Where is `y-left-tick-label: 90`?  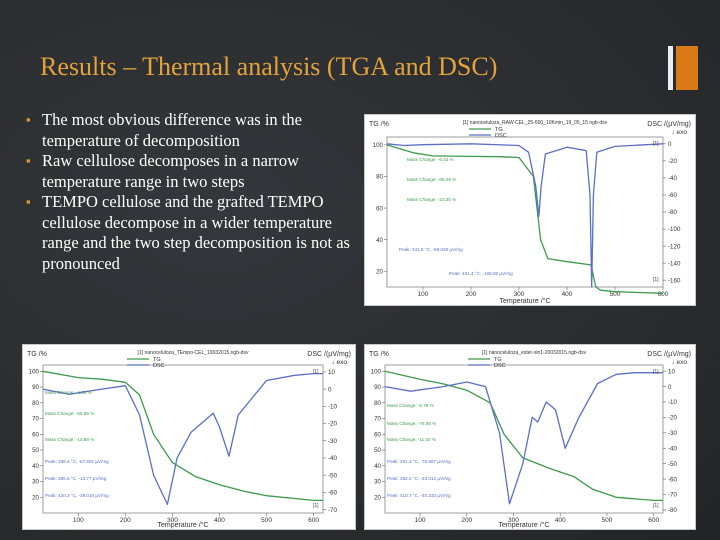 y-left-tick-label: 90 is located at coordinates (35, 387).